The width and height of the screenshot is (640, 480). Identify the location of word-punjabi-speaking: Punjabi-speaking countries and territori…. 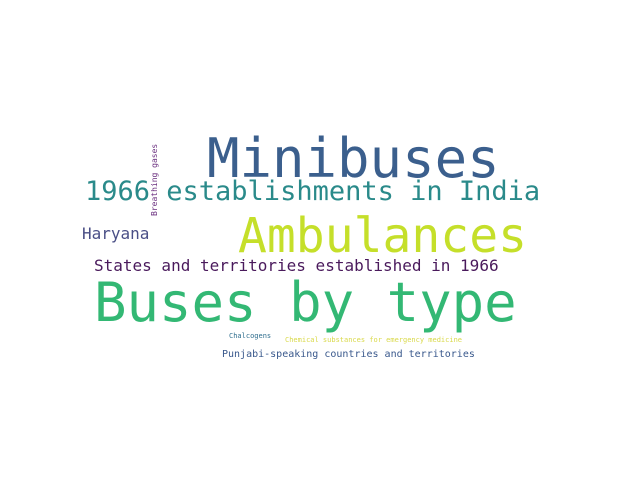
(348, 354).